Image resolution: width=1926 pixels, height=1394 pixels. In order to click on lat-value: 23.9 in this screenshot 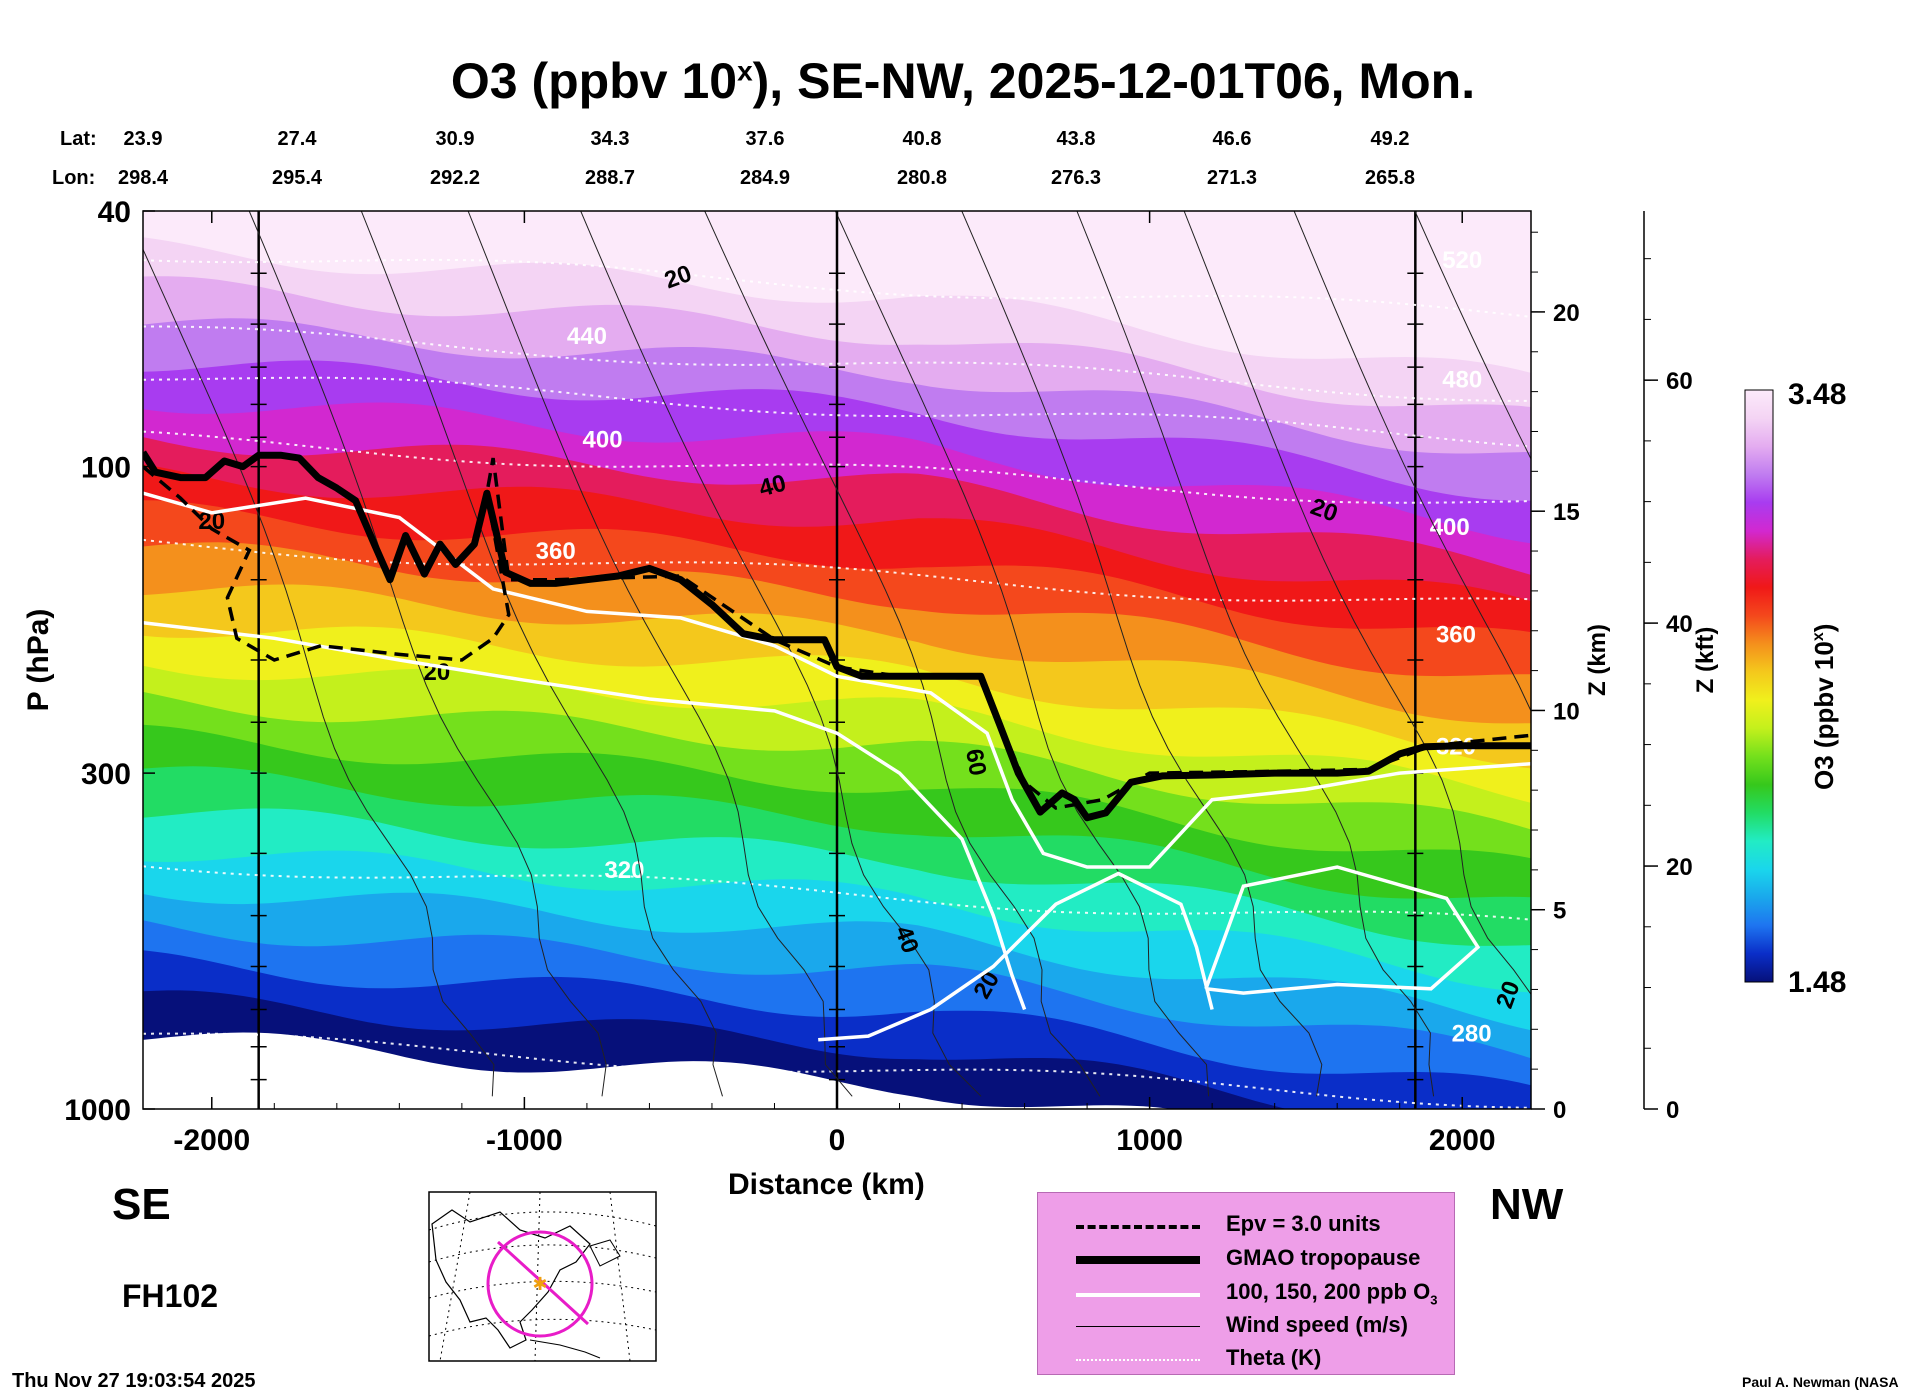, I will do `click(143, 139)`.